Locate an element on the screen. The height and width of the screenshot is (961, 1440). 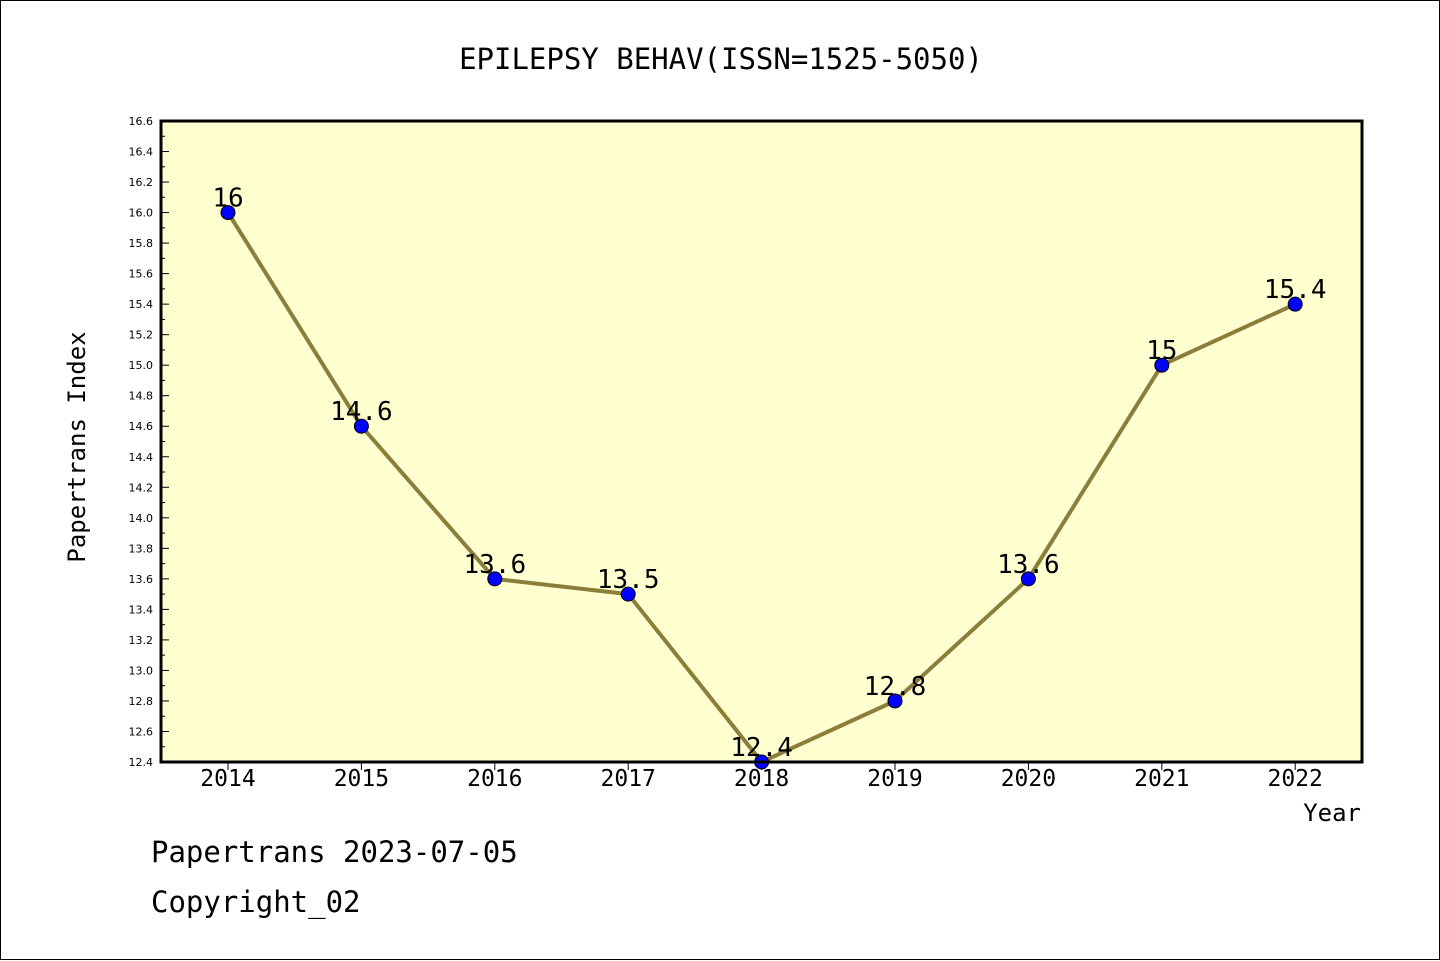
y-tick-label: 15.0 is located at coordinates (141, 365).